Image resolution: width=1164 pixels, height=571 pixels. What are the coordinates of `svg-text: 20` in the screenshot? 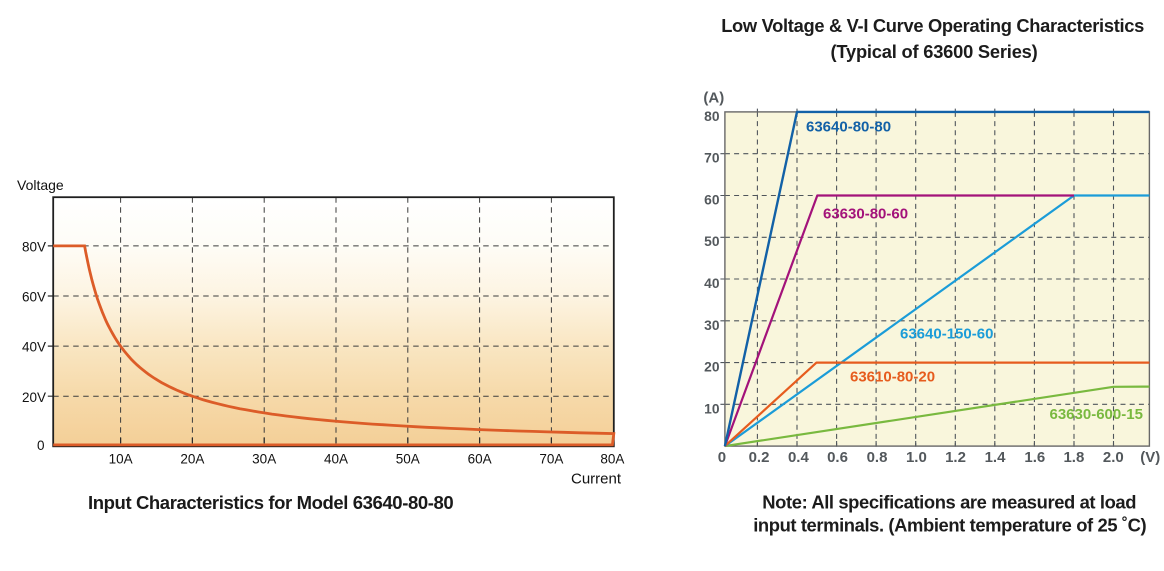 It's located at (712, 367).